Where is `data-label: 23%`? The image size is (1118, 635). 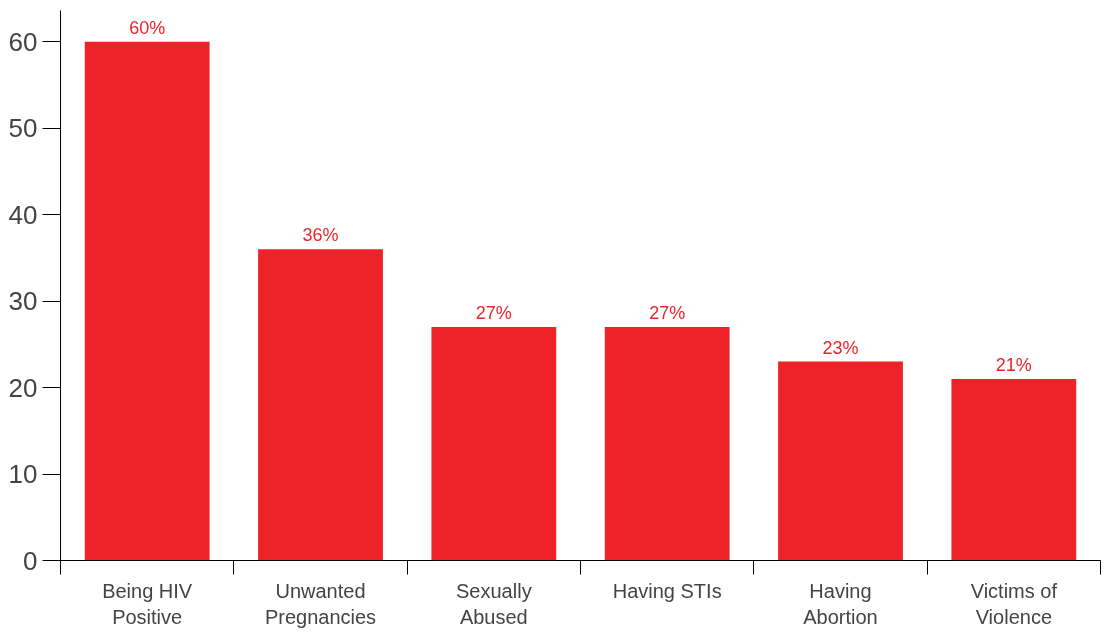 data-label: 23% is located at coordinates (840, 347).